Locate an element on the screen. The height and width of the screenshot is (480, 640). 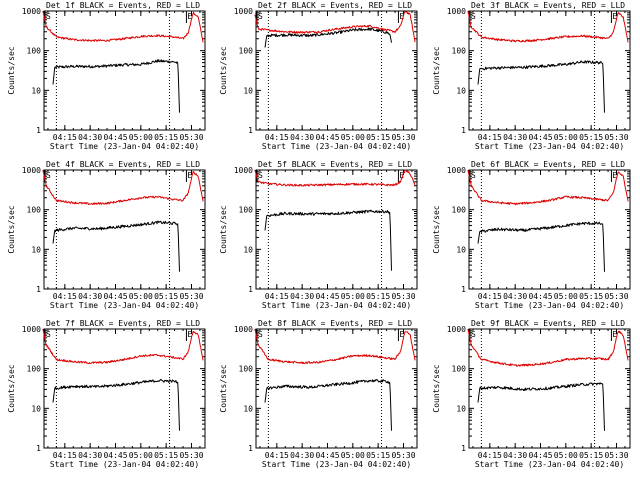
panel-title: Det 1f BLACK = Events, RED = LLD is located at coordinates (123, 5).